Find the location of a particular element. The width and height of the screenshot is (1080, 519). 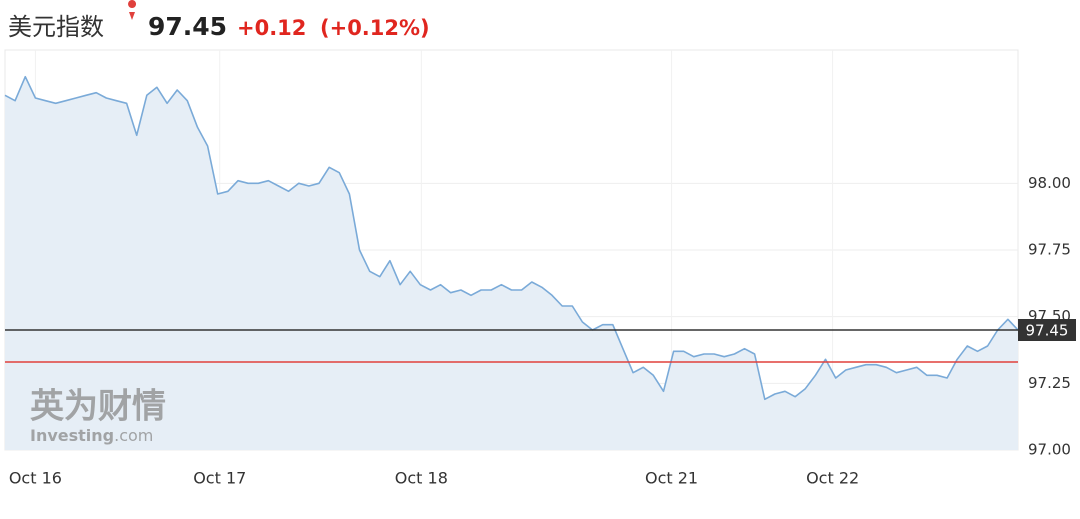

x-tick-label: Oct 17 is located at coordinates (219, 478).